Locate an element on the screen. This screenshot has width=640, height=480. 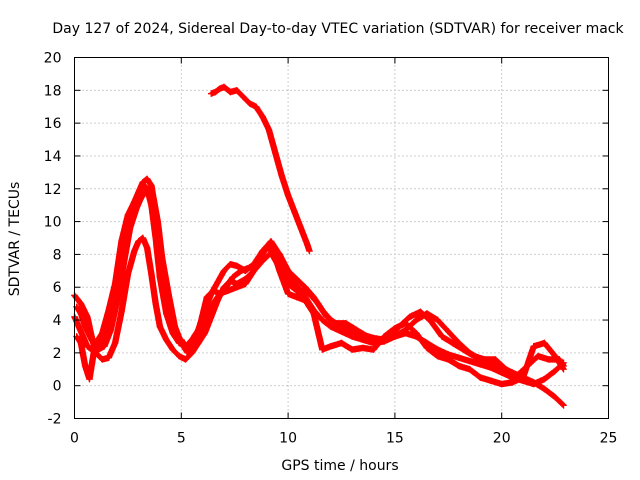
y-tick-label: 0 is located at coordinates (57, 387).